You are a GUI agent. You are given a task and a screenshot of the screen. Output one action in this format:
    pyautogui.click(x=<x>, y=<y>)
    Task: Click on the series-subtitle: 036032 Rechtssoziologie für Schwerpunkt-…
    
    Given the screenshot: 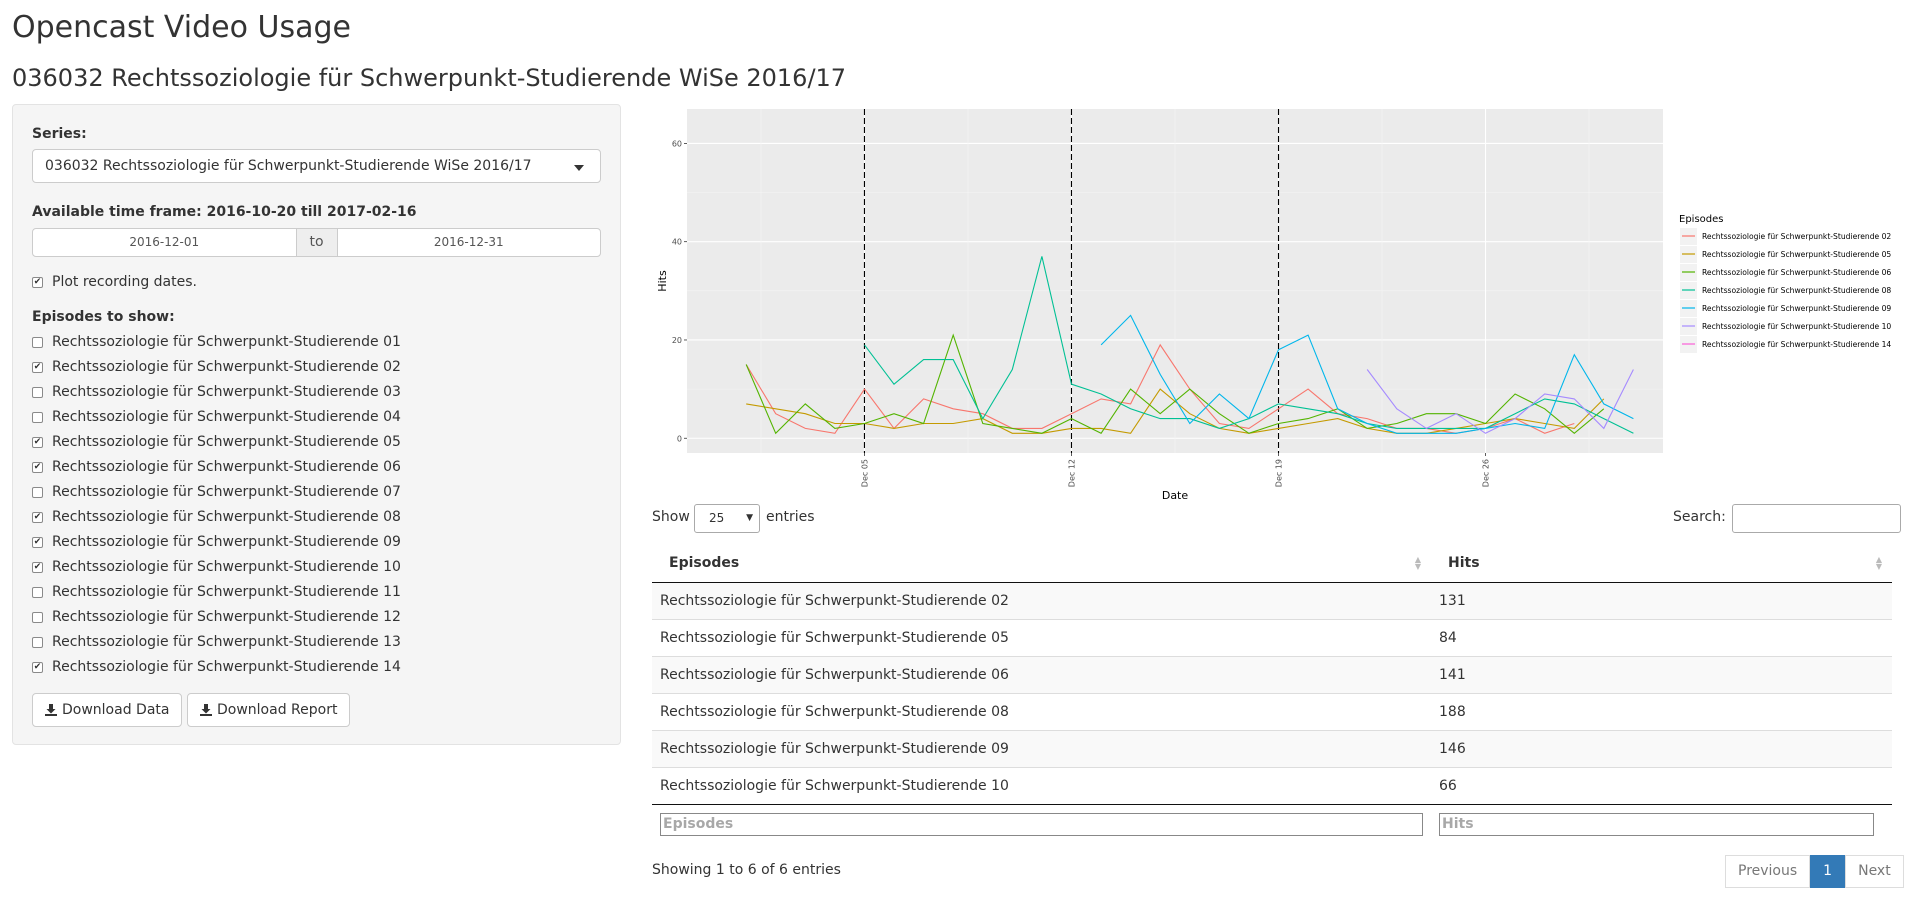 What is the action you would take?
    pyautogui.click(x=429, y=78)
    